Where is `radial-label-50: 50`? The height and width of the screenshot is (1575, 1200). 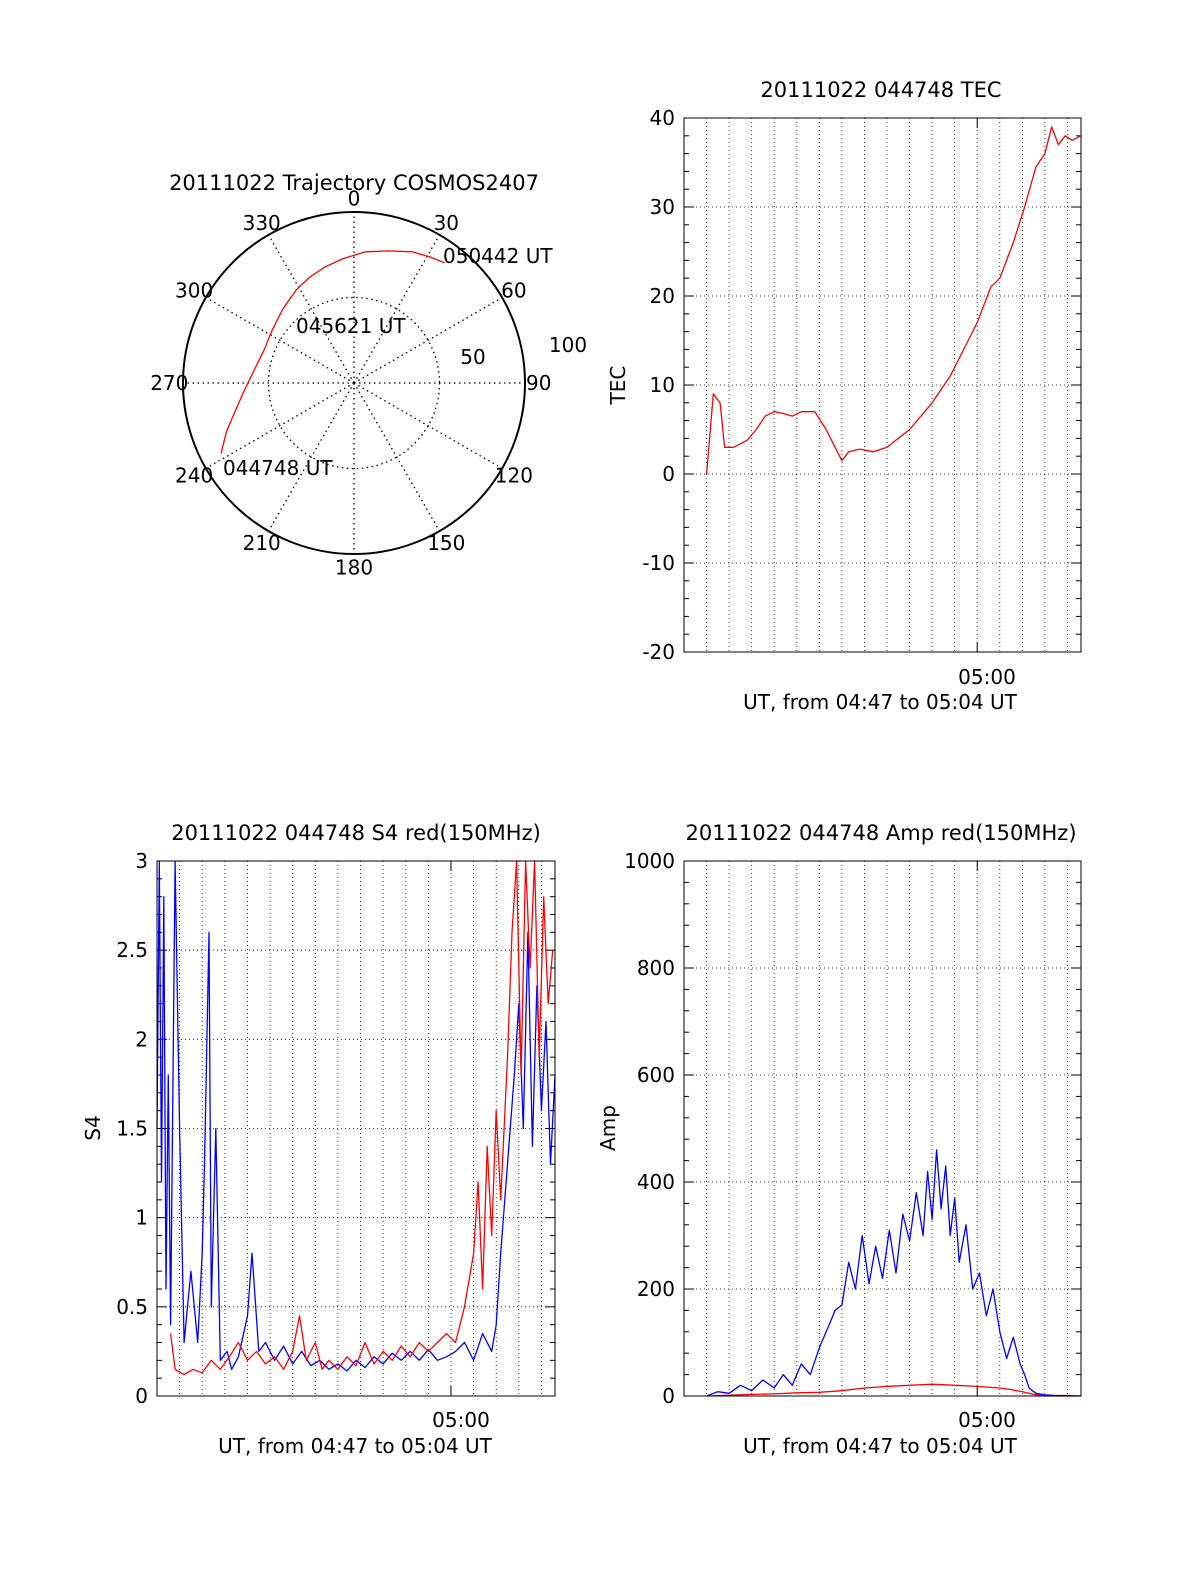 radial-label-50: 50 is located at coordinates (472, 357).